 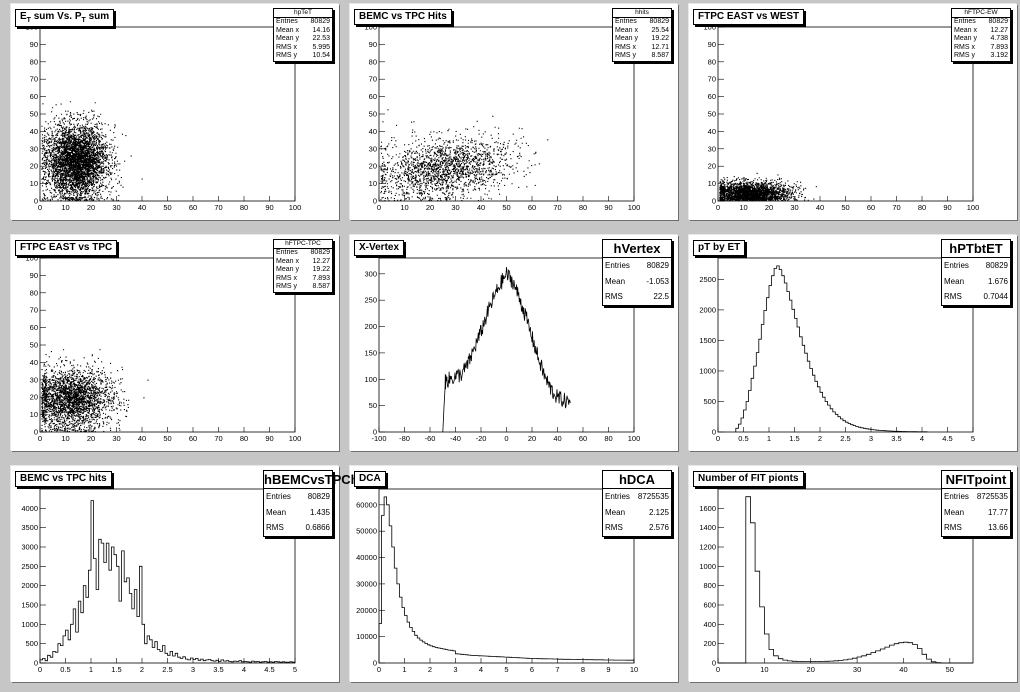 What do you see at coordinates (66, 248) in the screenshot?
I see `plot-title: FTPC EAST vs TPC` at bounding box center [66, 248].